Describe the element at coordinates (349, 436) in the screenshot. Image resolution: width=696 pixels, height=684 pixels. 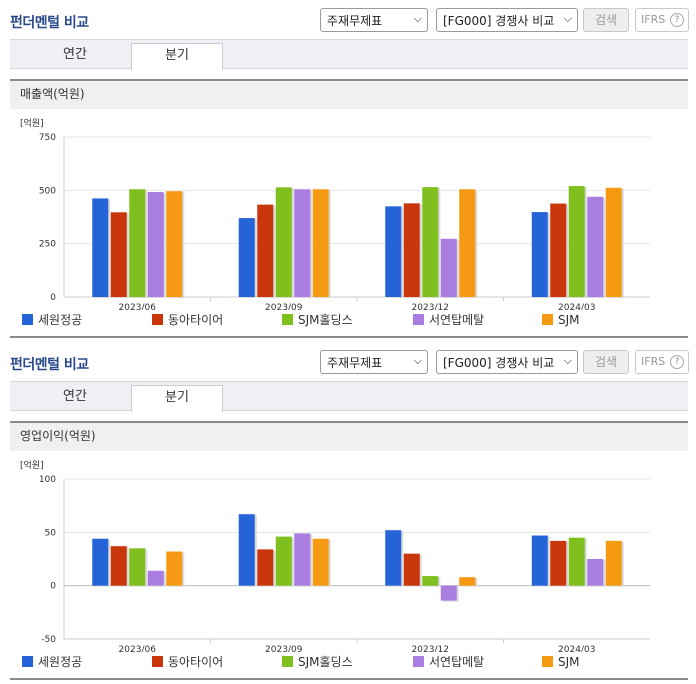
I see `metric-header: 영업이익(억원)` at that location.